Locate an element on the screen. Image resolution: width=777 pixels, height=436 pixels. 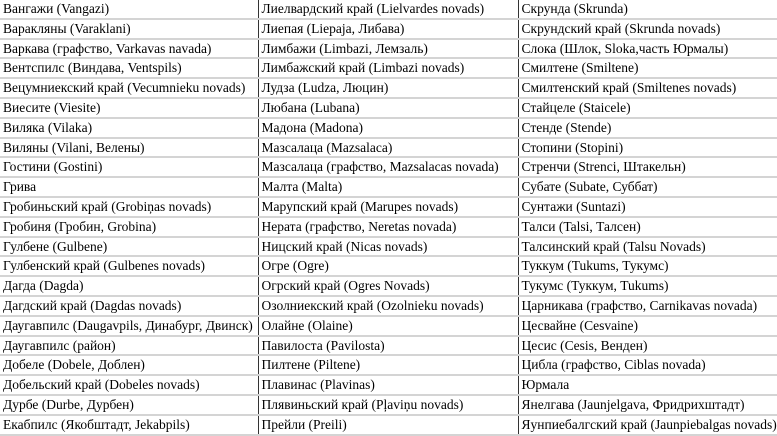
table-cell: Мазсалаца (графство, Mazsalacas novada) is located at coordinates (388, 168).